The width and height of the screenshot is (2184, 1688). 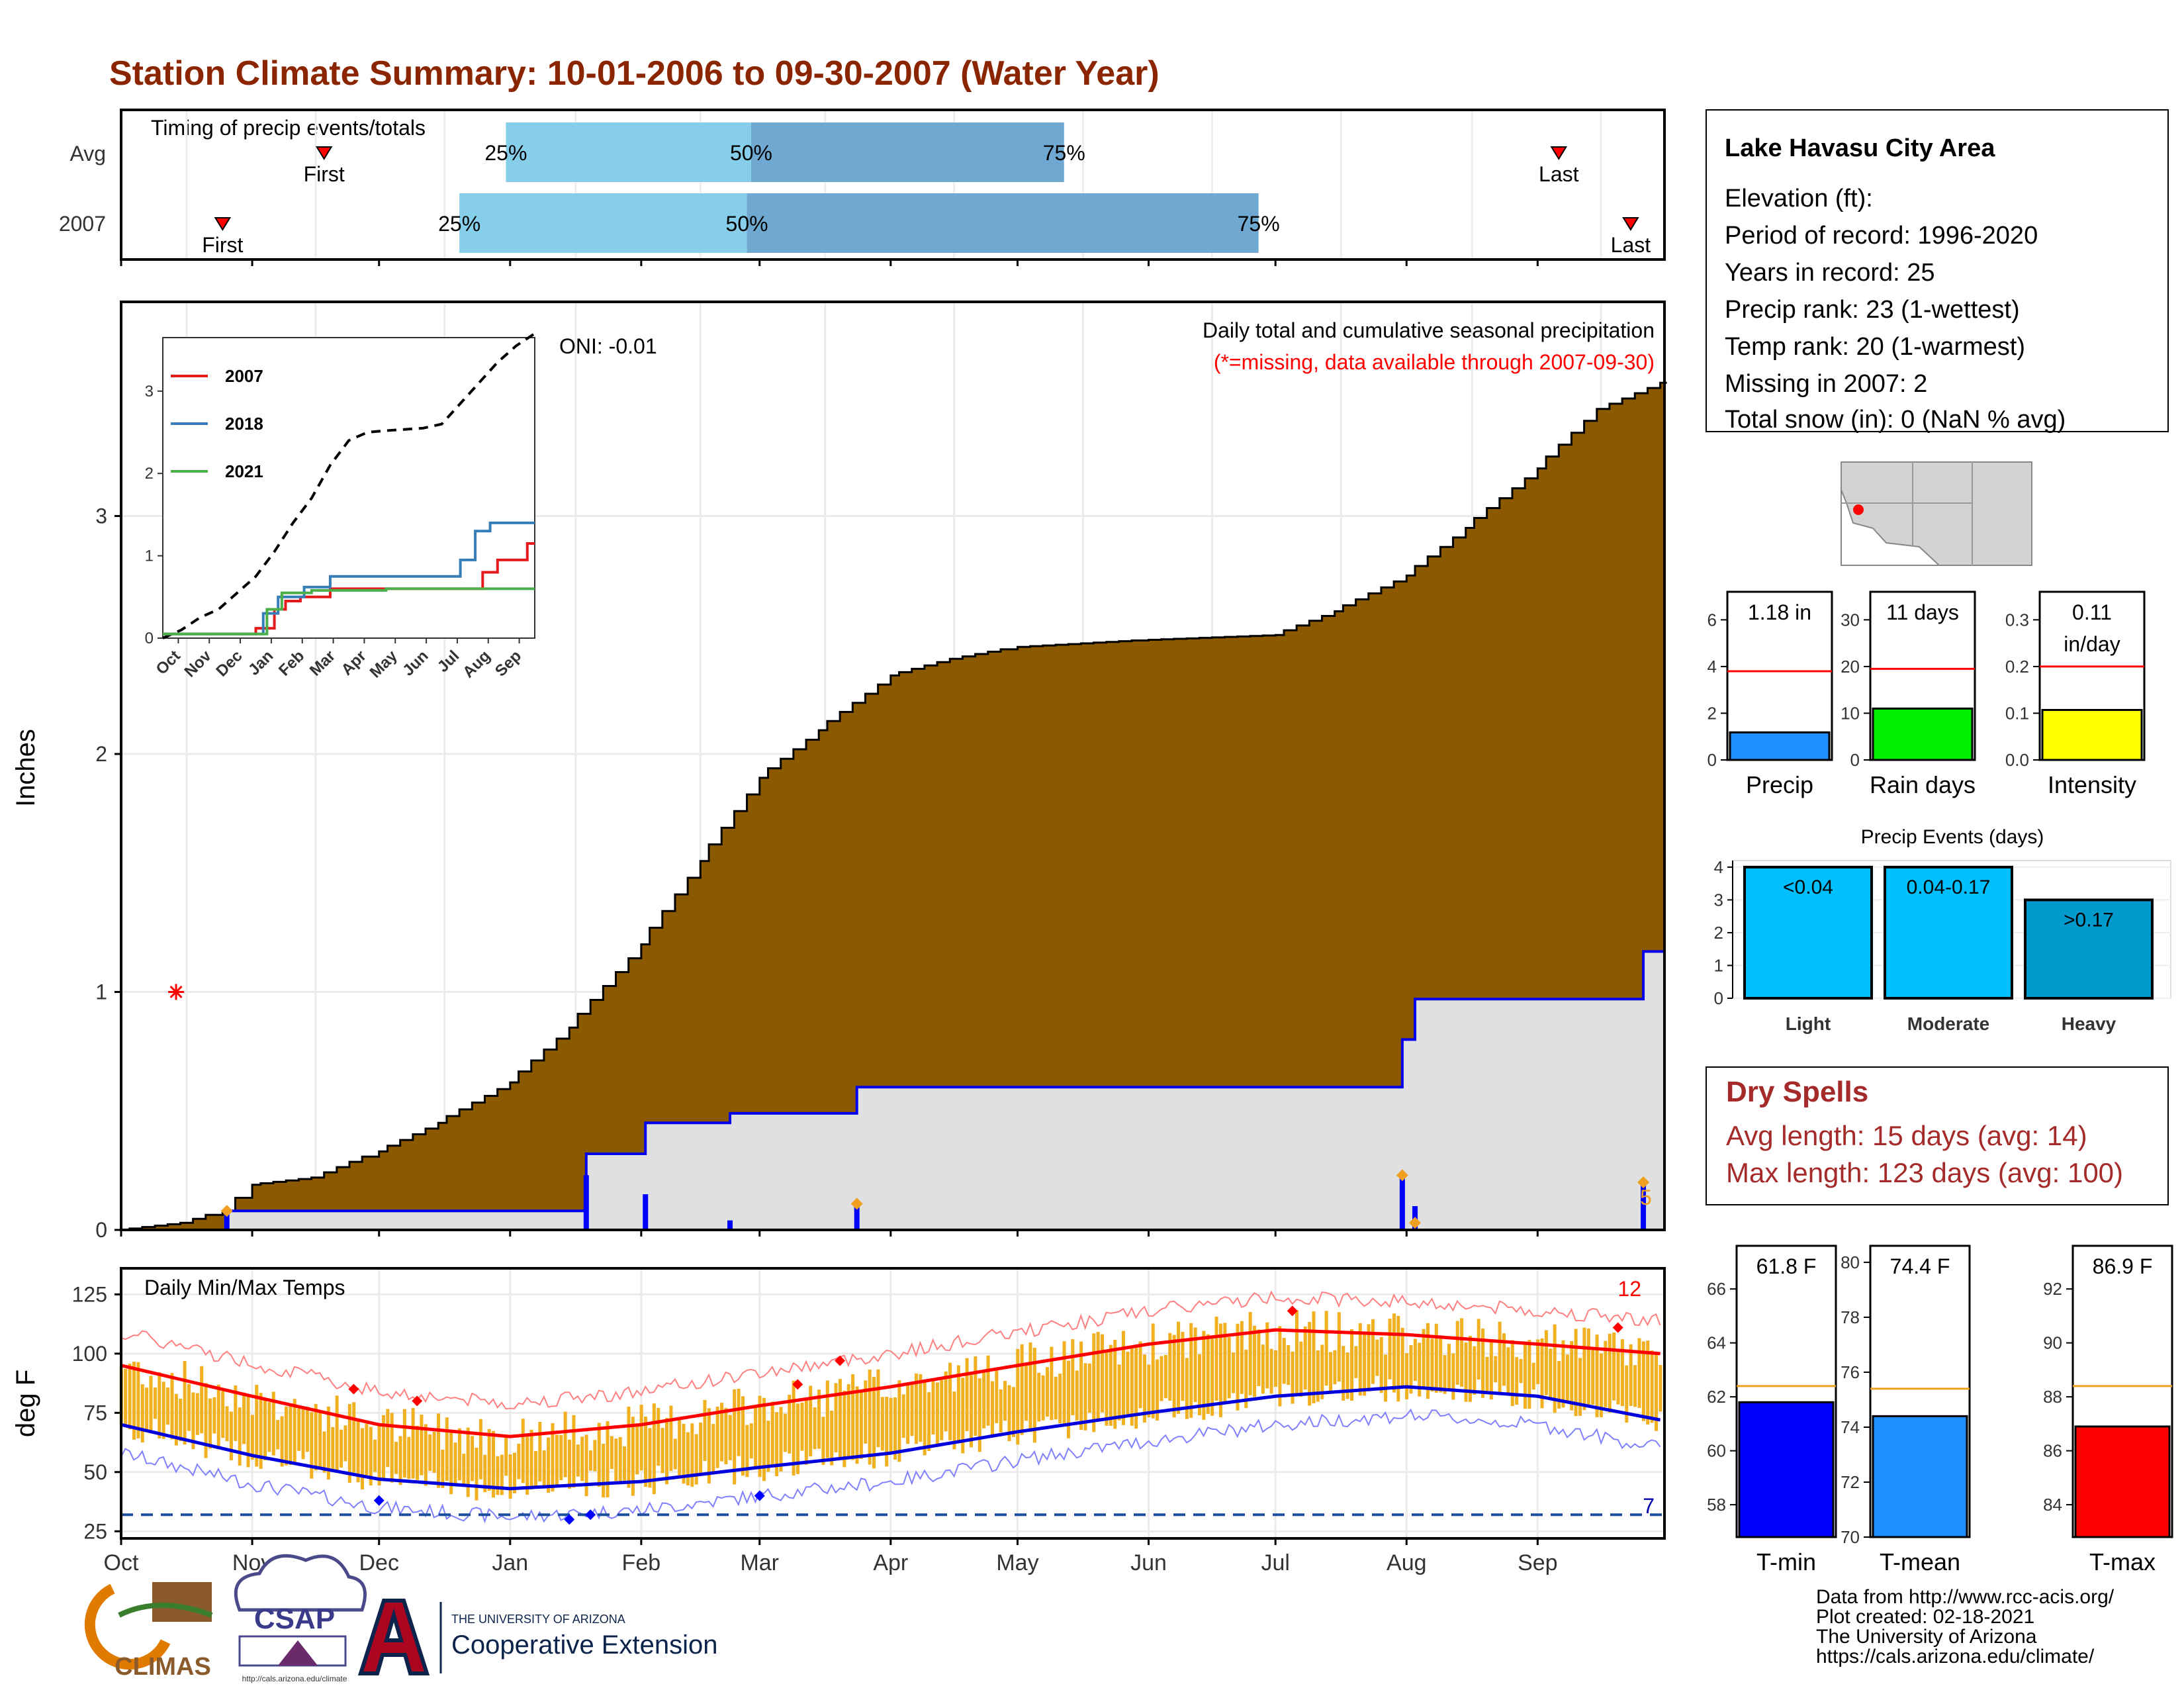 I want to click on temp-summary-t-mean-tick-label: 70, so click(x=1851, y=1537).